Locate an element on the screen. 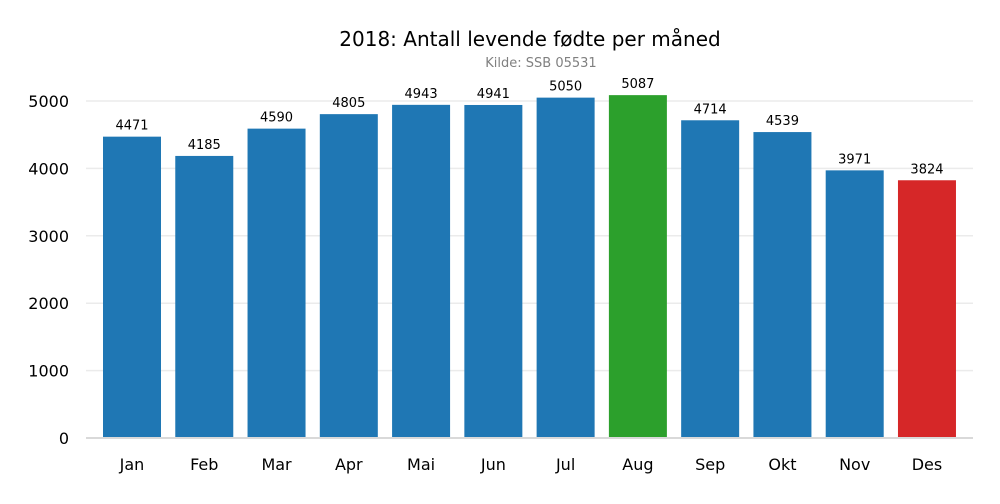 This screenshot has height=504, width=1000. data-label: 5087 is located at coordinates (637, 84).